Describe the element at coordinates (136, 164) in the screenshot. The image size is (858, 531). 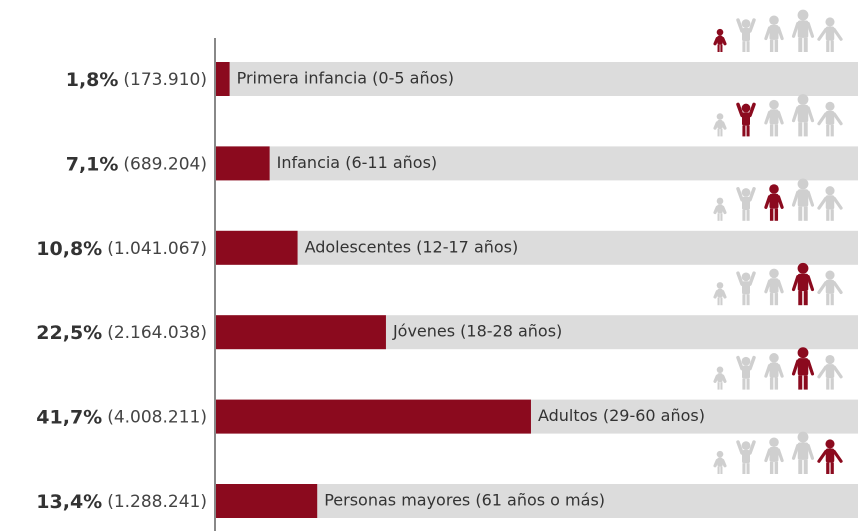
I see `value-label: 7,1% (689.204)` at that location.